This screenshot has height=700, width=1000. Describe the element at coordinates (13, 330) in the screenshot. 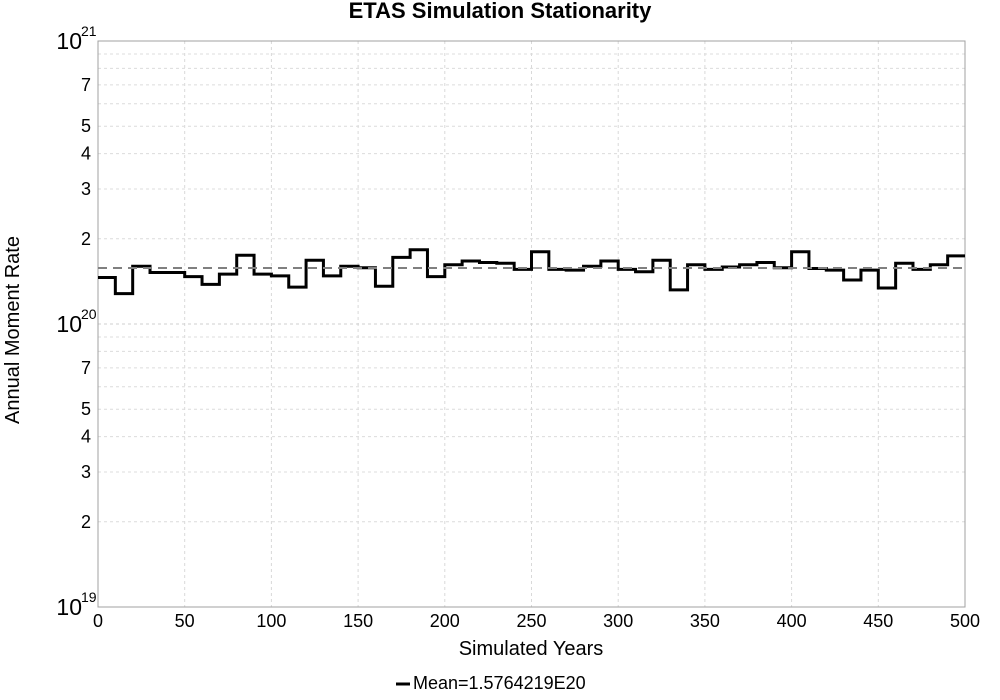

I see `y-axis-label: Annual Moment Rate` at that location.